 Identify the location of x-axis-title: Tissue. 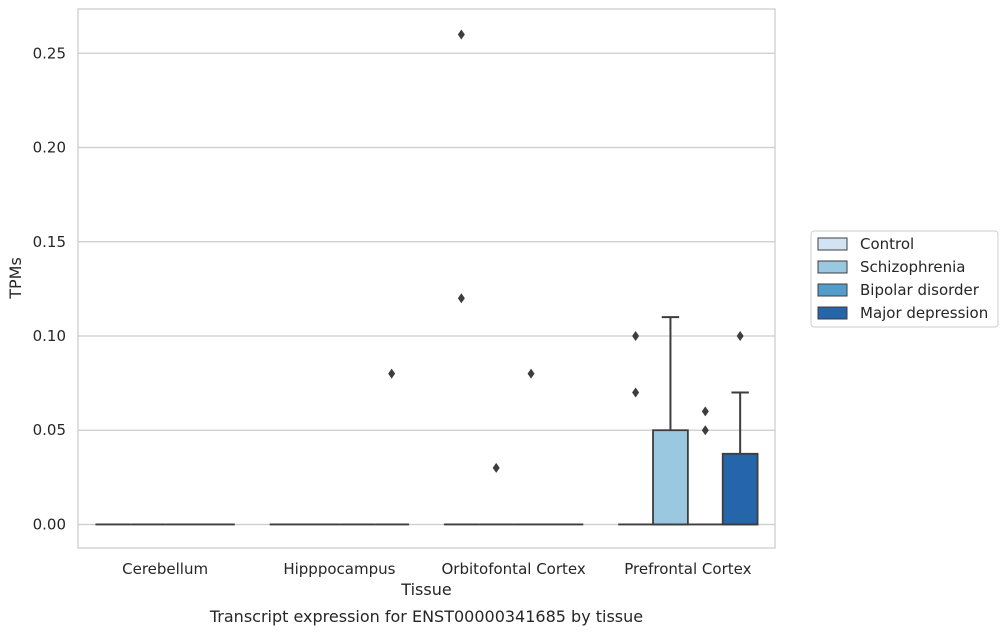
(425, 589).